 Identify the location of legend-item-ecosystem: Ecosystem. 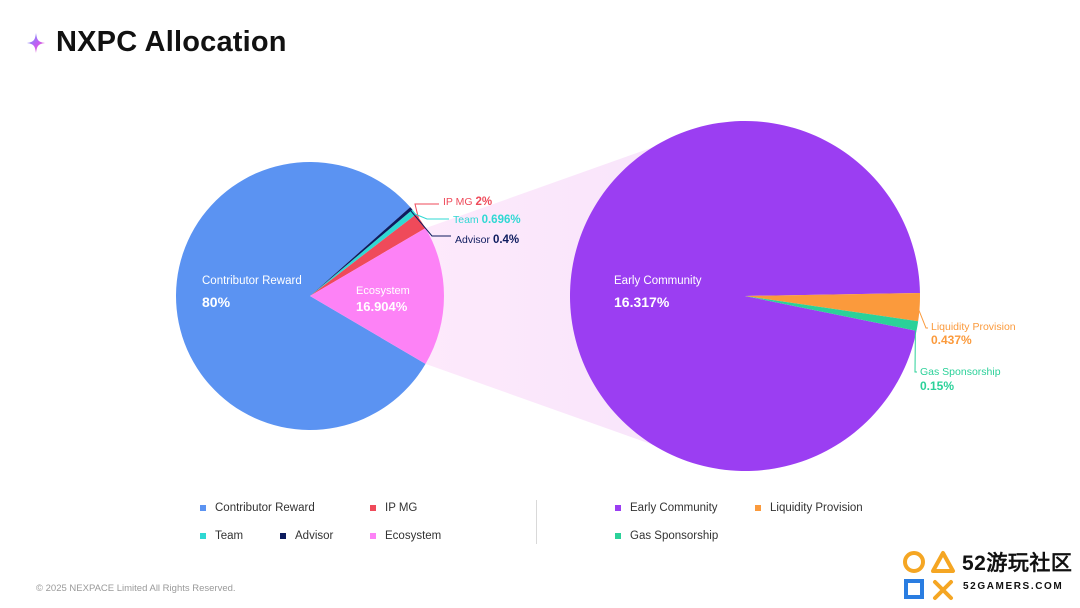
(405, 536).